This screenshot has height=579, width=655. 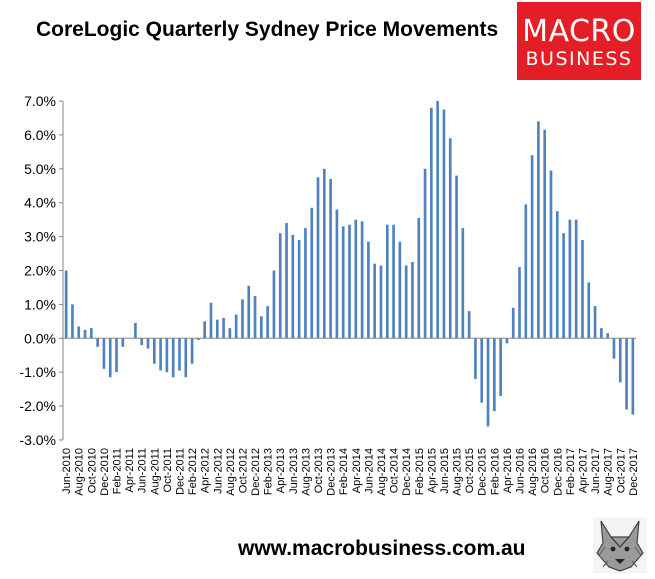 I want to click on macrobusiness-logo: MACRO BUSINESS, so click(x=579, y=41).